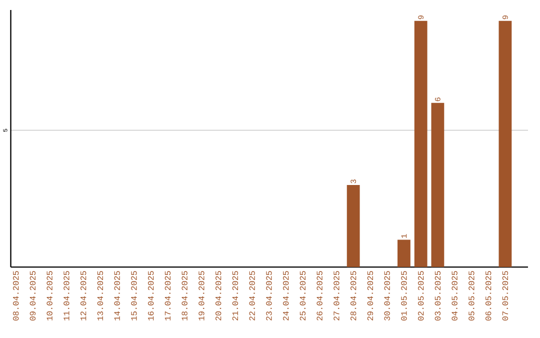 Image resolution: width=540 pixels, height=338 pixels. What do you see at coordinates (421, 296) in the screenshot?
I see `x-tick-label: 02.05.2025` at bounding box center [421, 296].